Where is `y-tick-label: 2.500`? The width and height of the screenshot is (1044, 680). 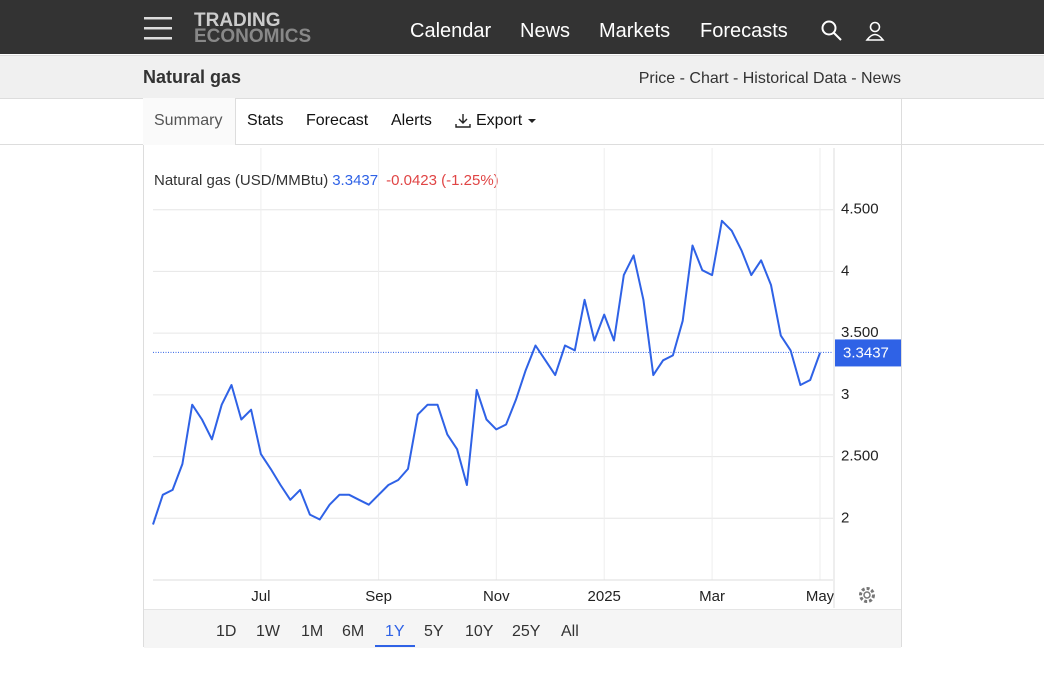 y-tick-label: 2.500 is located at coordinates (860, 456).